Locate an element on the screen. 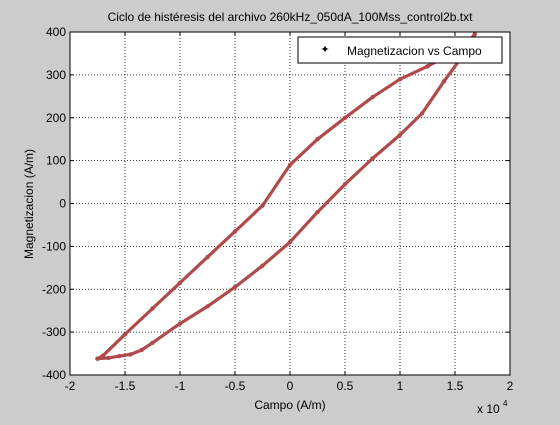 The width and height of the screenshot is (560, 425). legend-marker: ✦ is located at coordinates (324, 50).